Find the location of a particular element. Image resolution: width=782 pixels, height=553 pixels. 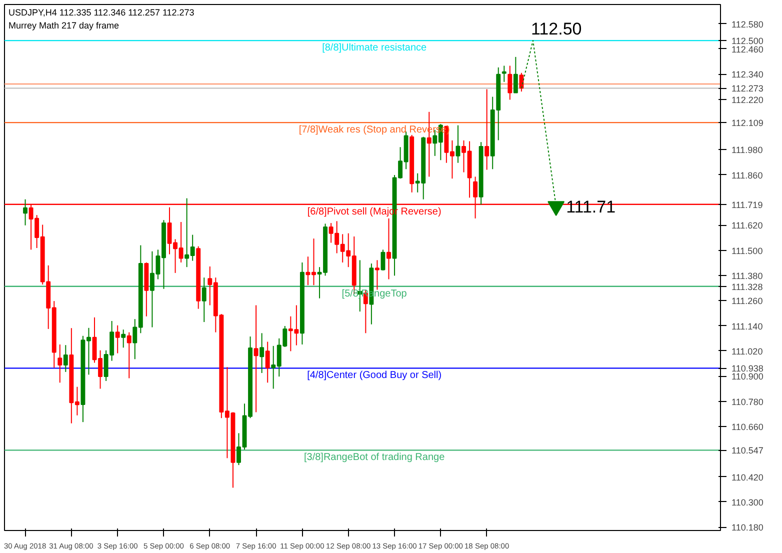

y-tick-label: 112.580 is located at coordinates (748, 24).